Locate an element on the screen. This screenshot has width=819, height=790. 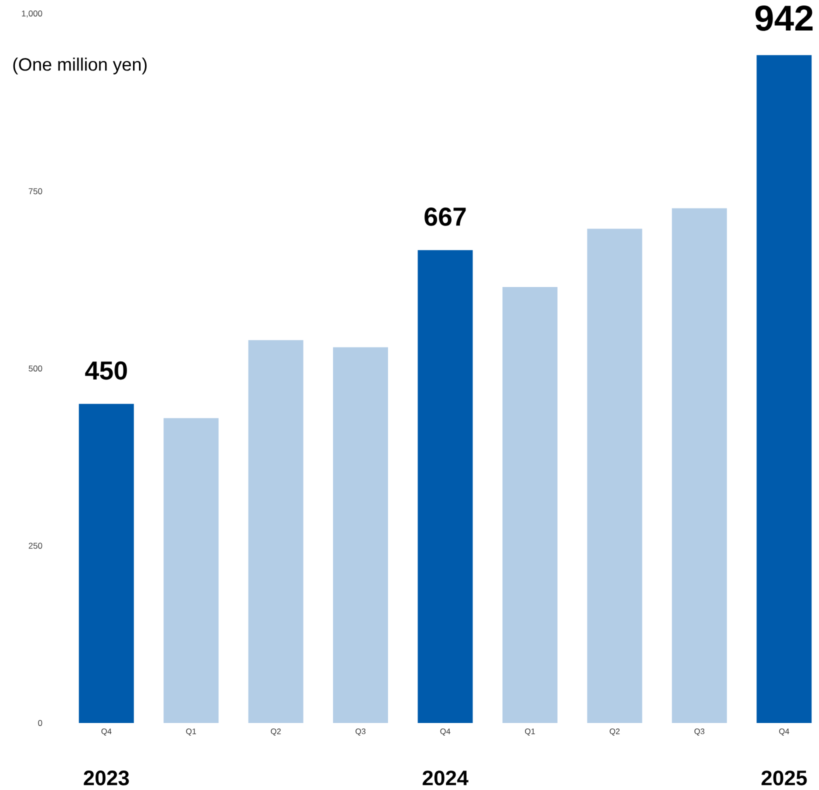
y-axis-title: (One million yen) is located at coordinates (80, 66).